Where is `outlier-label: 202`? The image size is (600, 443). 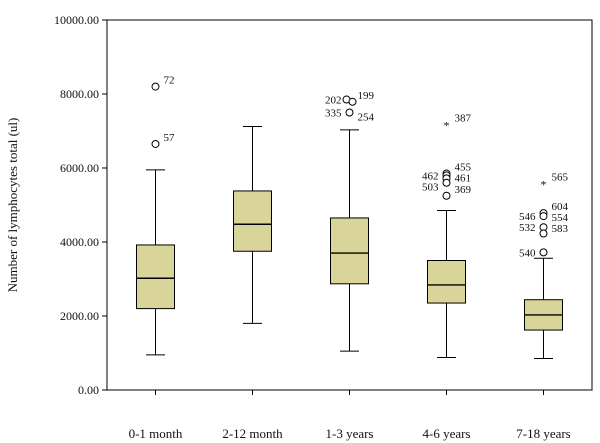
outlier-label: 202 is located at coordinates (333, 101).